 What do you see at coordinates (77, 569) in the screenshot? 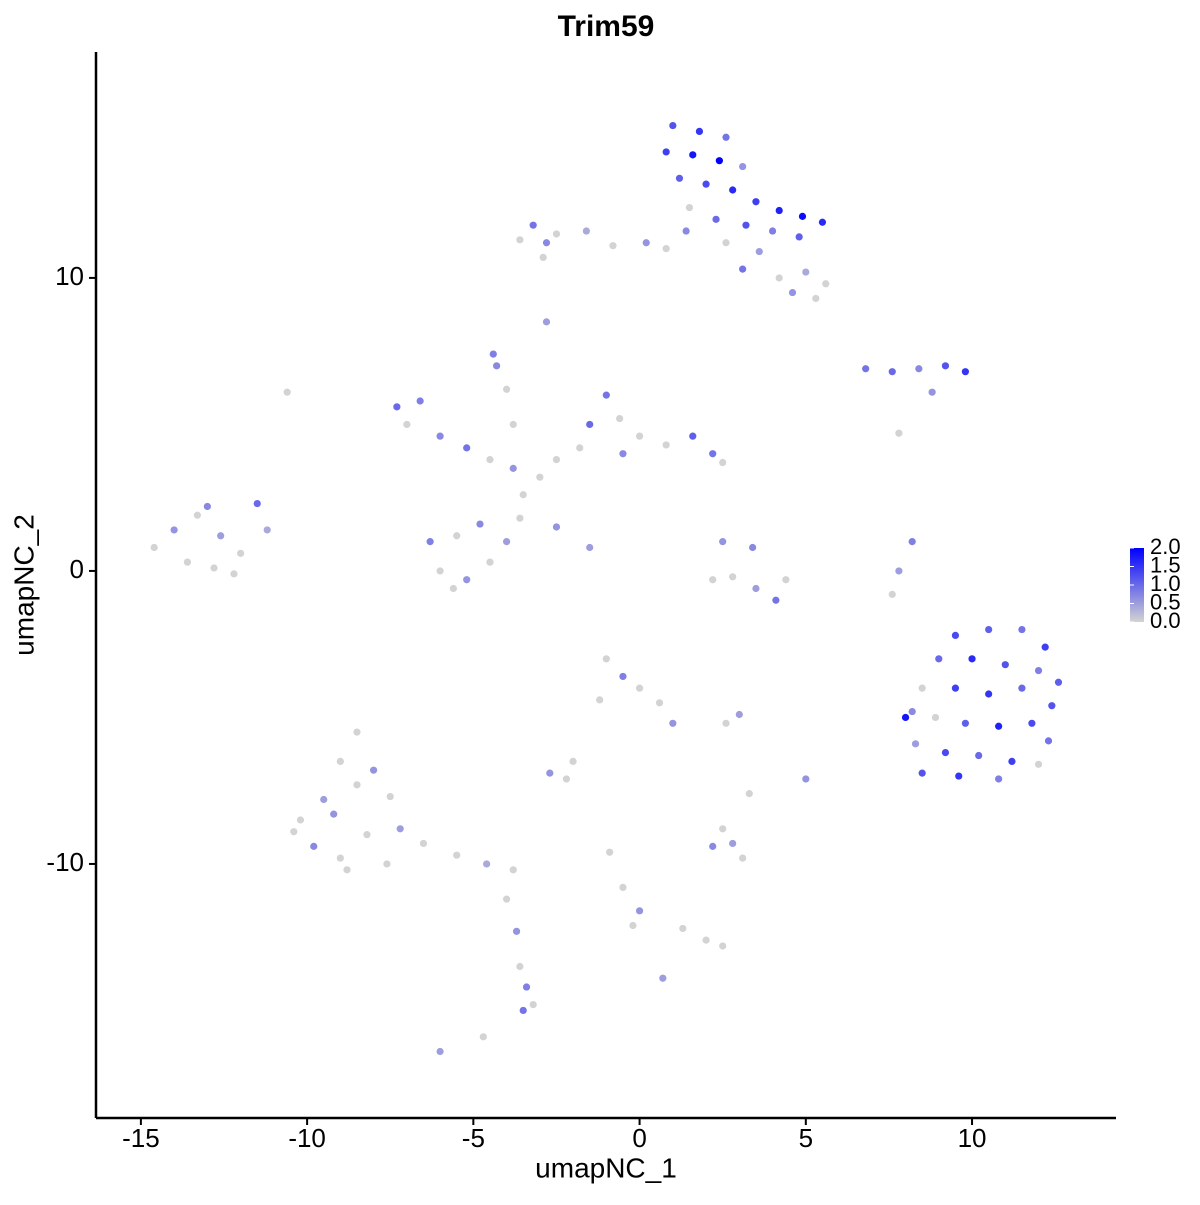
I see `y-tick-label: 0` at bounding box center [77, 569].